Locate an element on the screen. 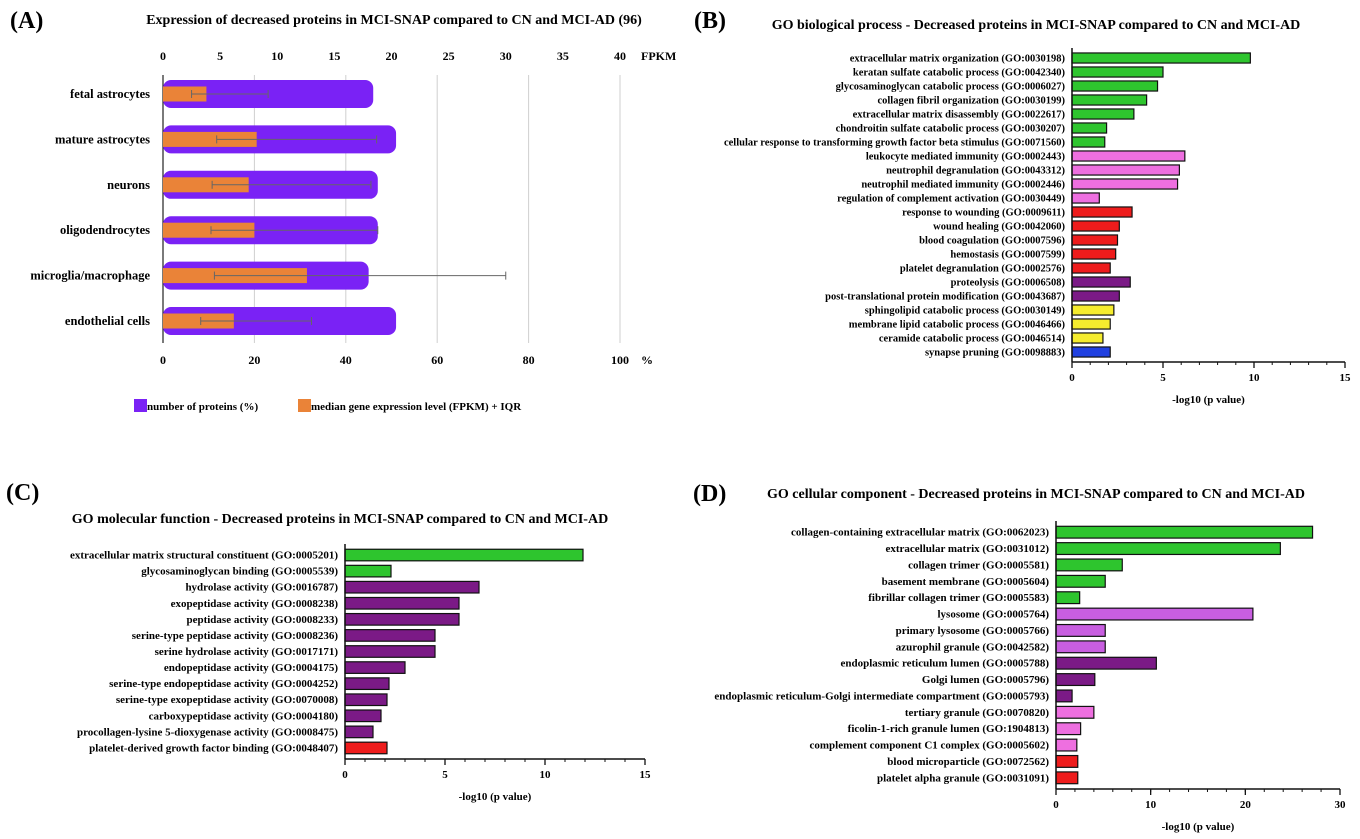 The image size is (1360, 839). category-label: platelet degranulation (GO:0002576) is located at coordinates (983, 269).